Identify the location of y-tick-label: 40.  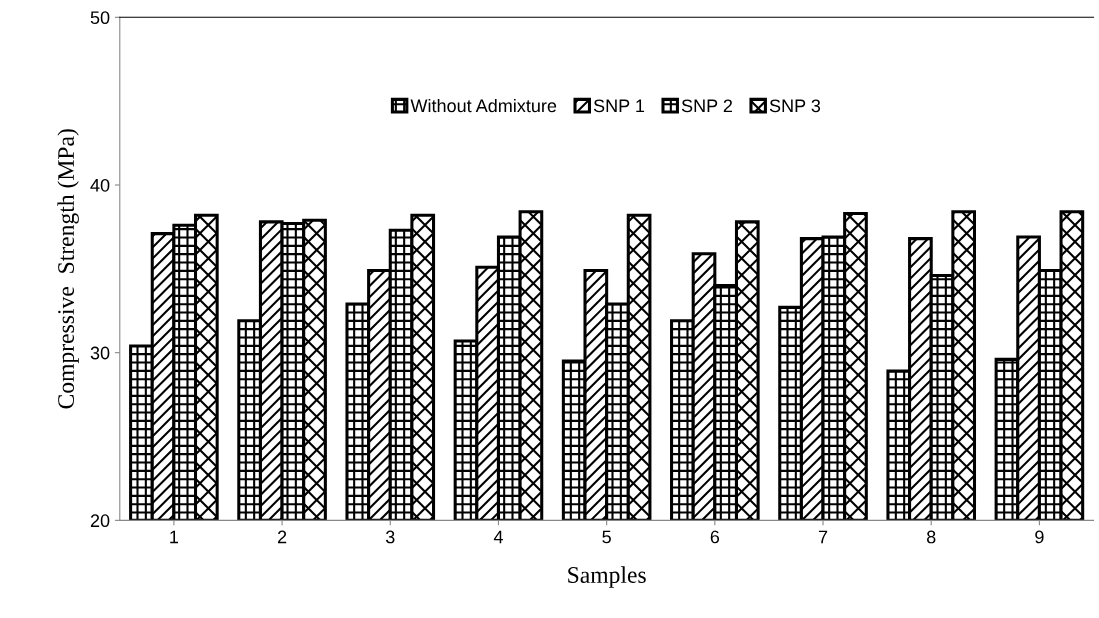
(100, 185).